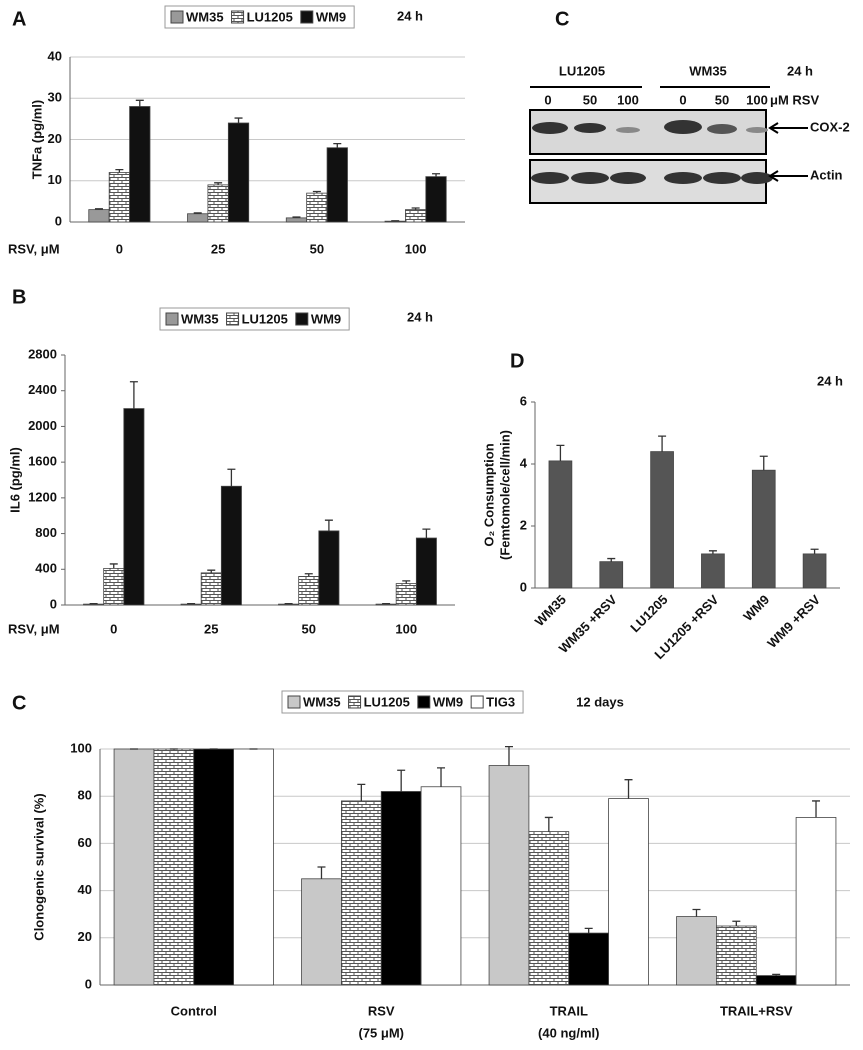 This screenshot has width=863, height=1050. What do you see at coordinates (19, 19) in the screenshot?
I see `panel-letter: A` at bounding box center [19, 19].